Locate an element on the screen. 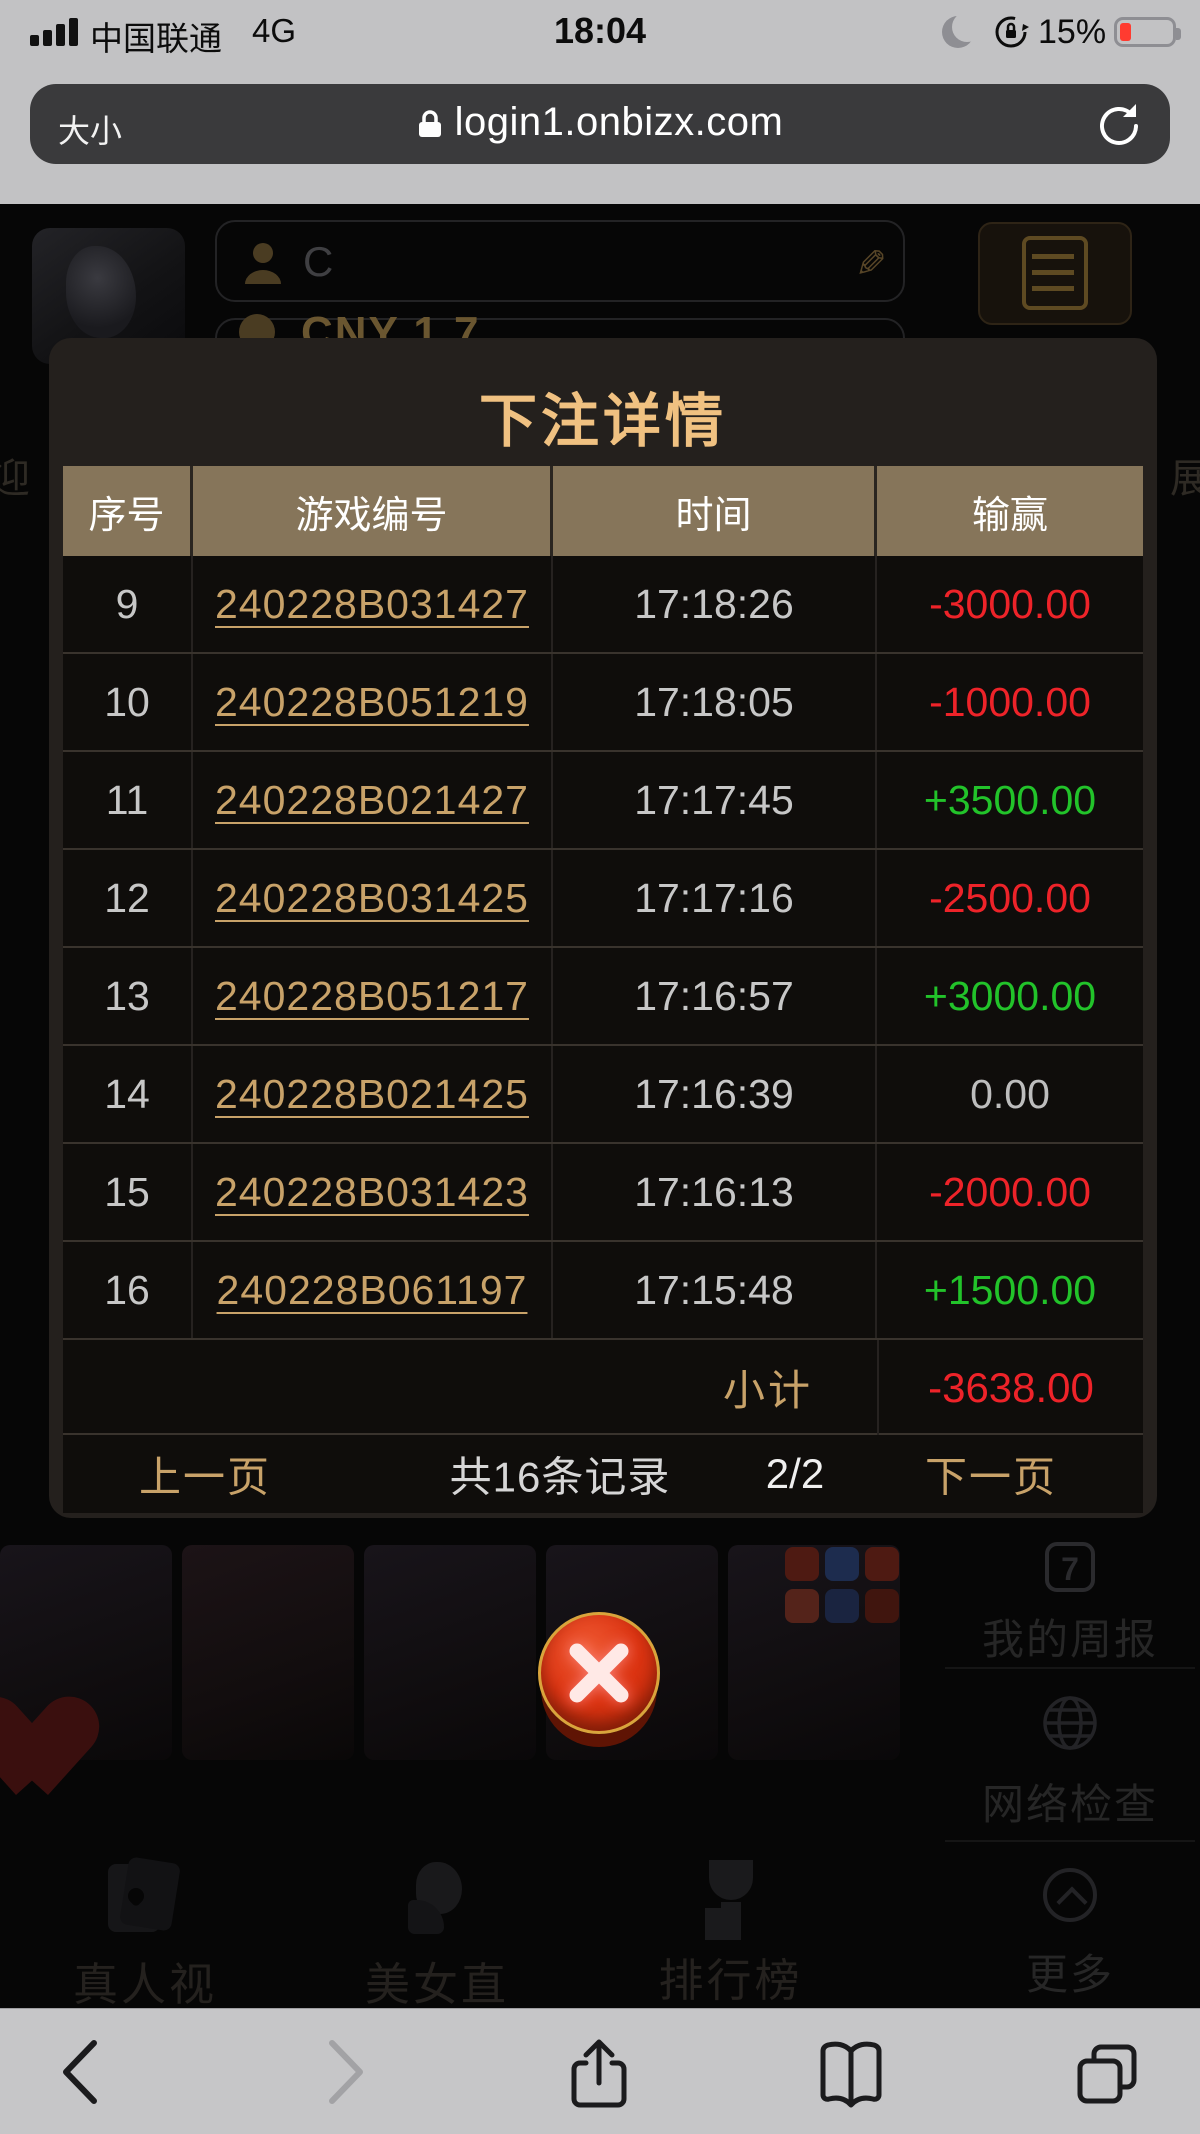 This screenshot has width=1200, height=2134. game-id-link: 240228B031423 is located at coordinates (372, 1191).